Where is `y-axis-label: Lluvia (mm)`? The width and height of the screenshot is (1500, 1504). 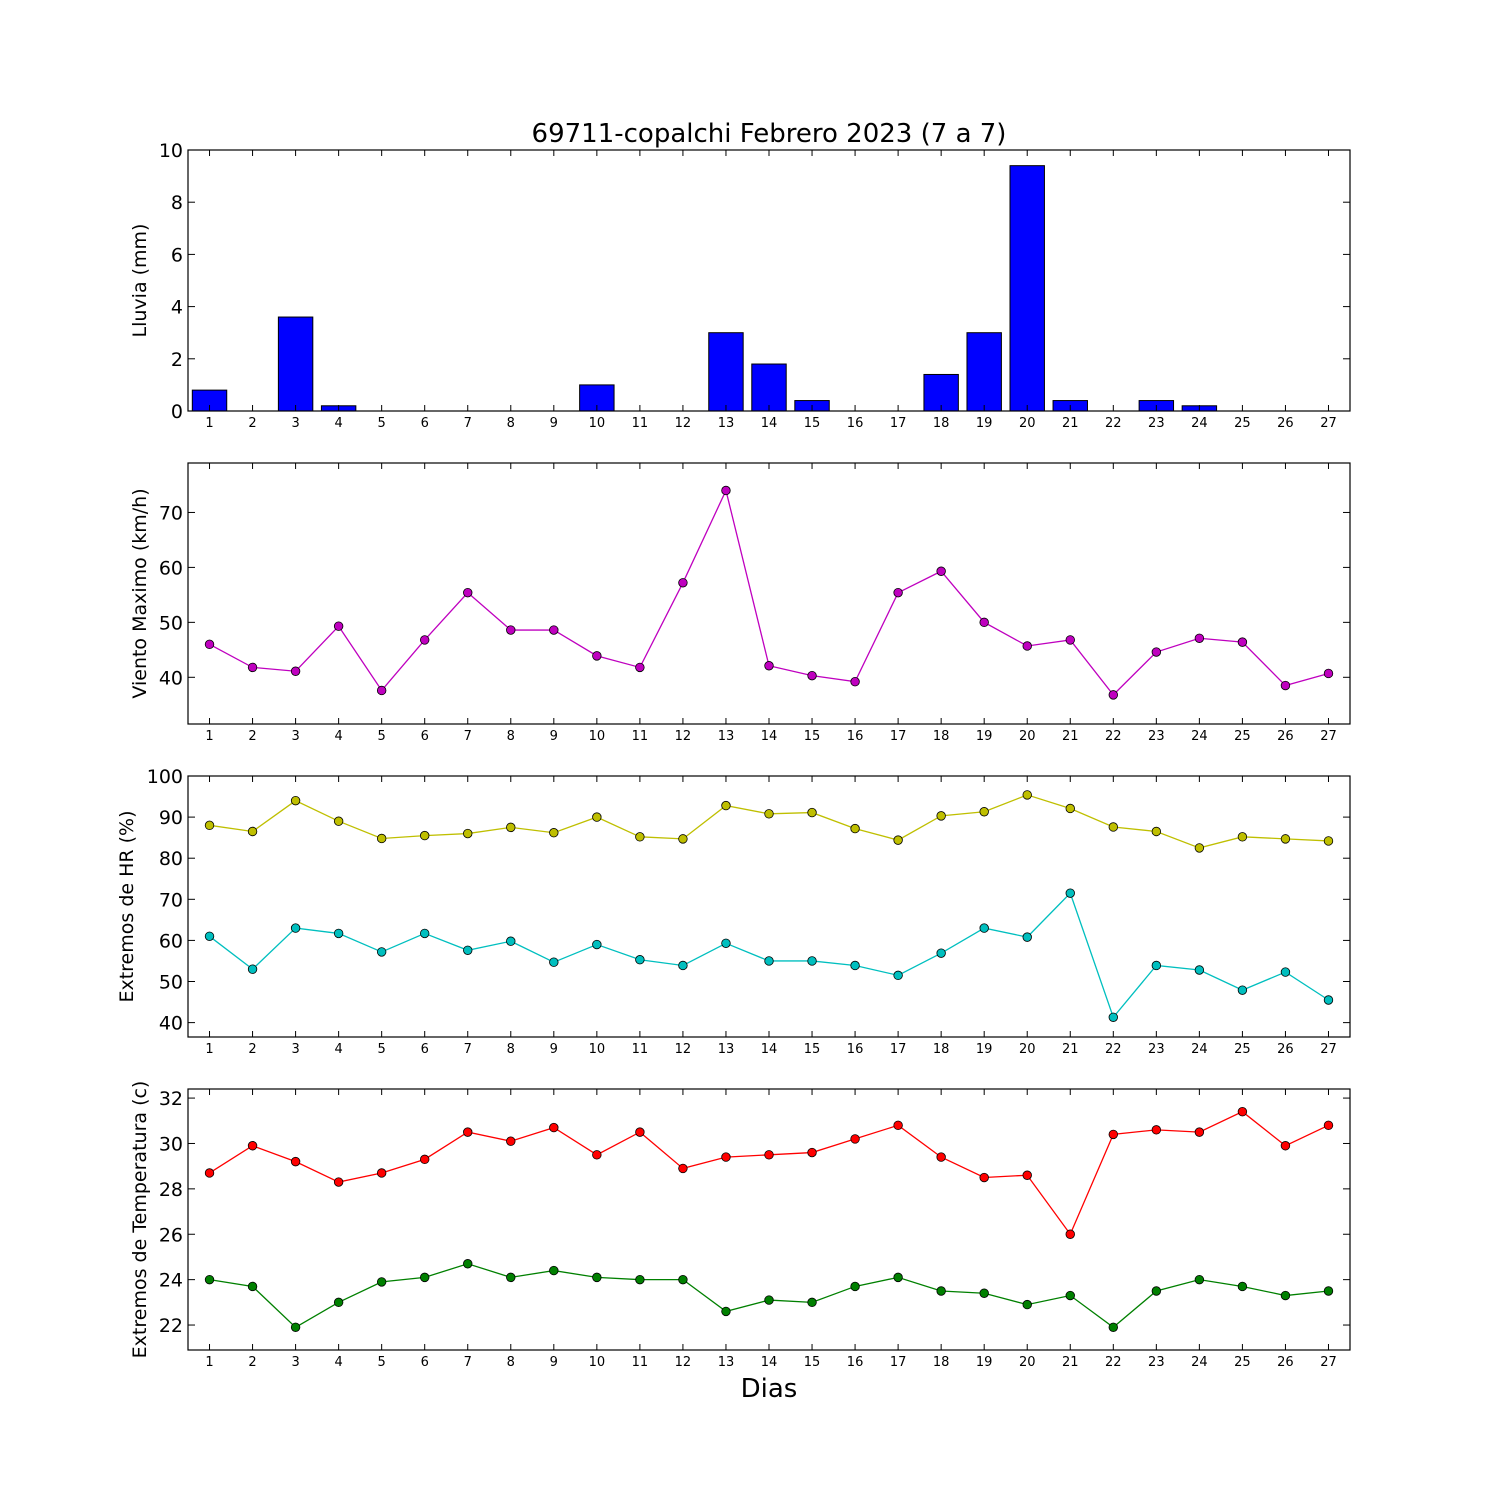 y-axis-label: Lluvia (mm) is located at coordinates (140, 281).